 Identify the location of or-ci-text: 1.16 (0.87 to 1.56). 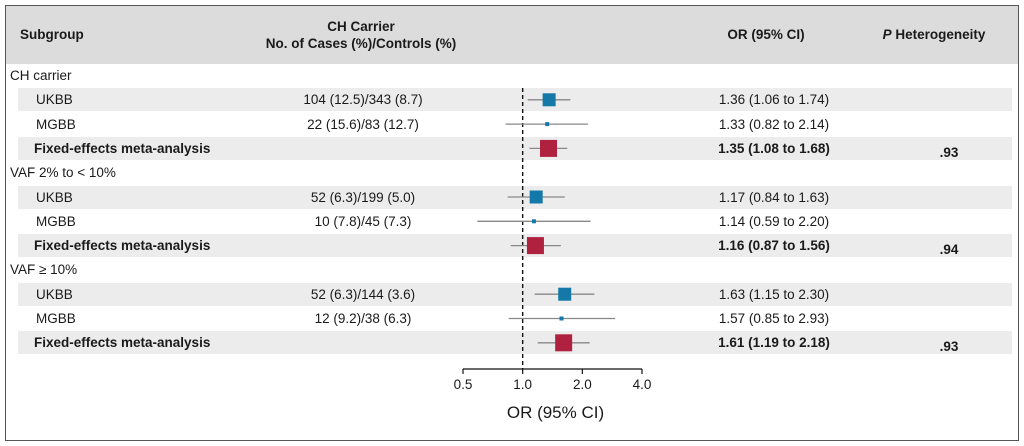
(774, 246).